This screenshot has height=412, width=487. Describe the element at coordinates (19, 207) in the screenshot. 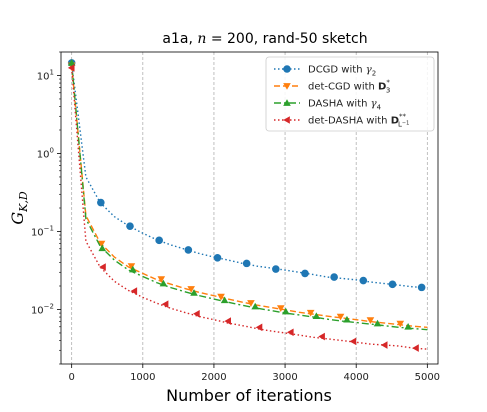

I see `y-axis-title: GK,D` at that location.